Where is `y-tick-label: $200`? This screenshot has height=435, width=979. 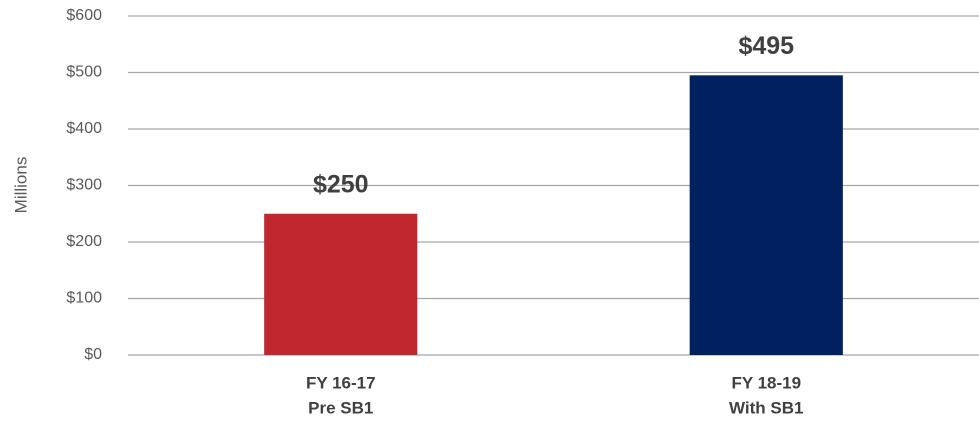
y-tick-label: $200 is located at coordinates (84, 241).